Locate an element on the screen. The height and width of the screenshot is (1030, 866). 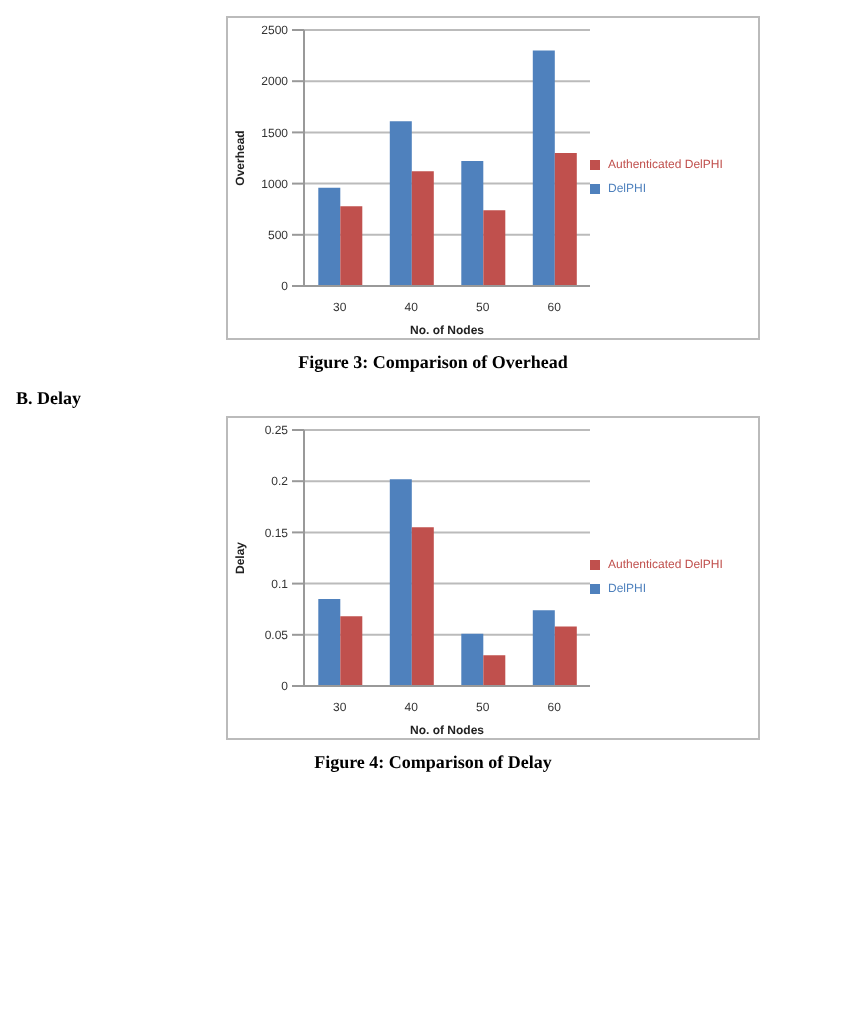
text: B. Delay is located at coordinates (49, 398).